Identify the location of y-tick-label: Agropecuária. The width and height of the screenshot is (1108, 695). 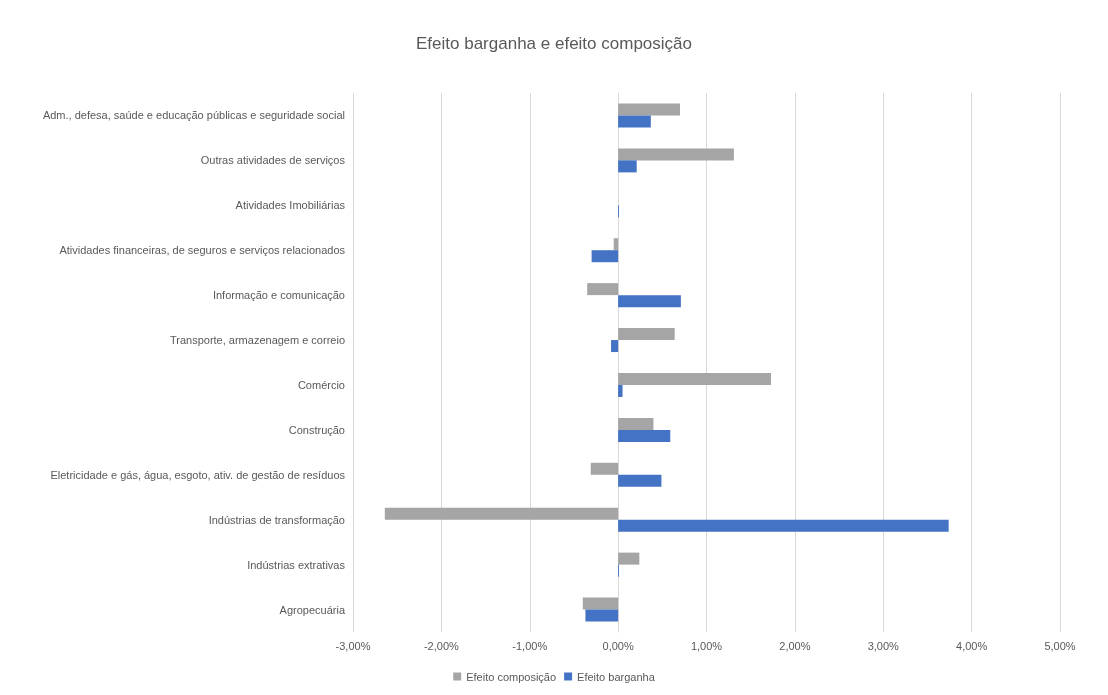
(312, 609).